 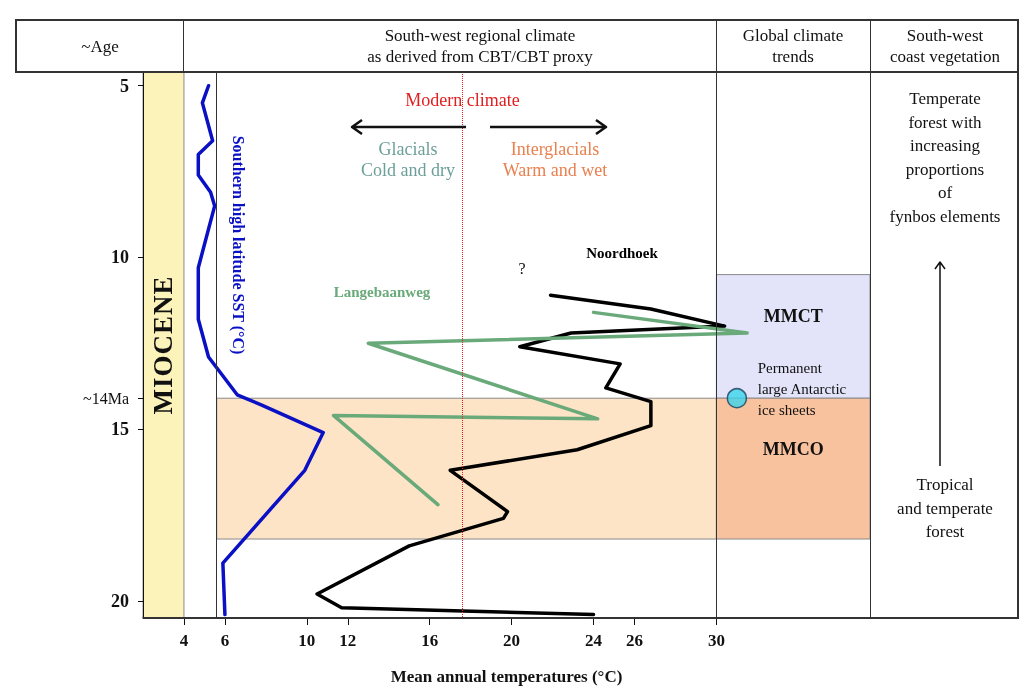 I want to click on annotation: ?, so click(x=522, y=268).